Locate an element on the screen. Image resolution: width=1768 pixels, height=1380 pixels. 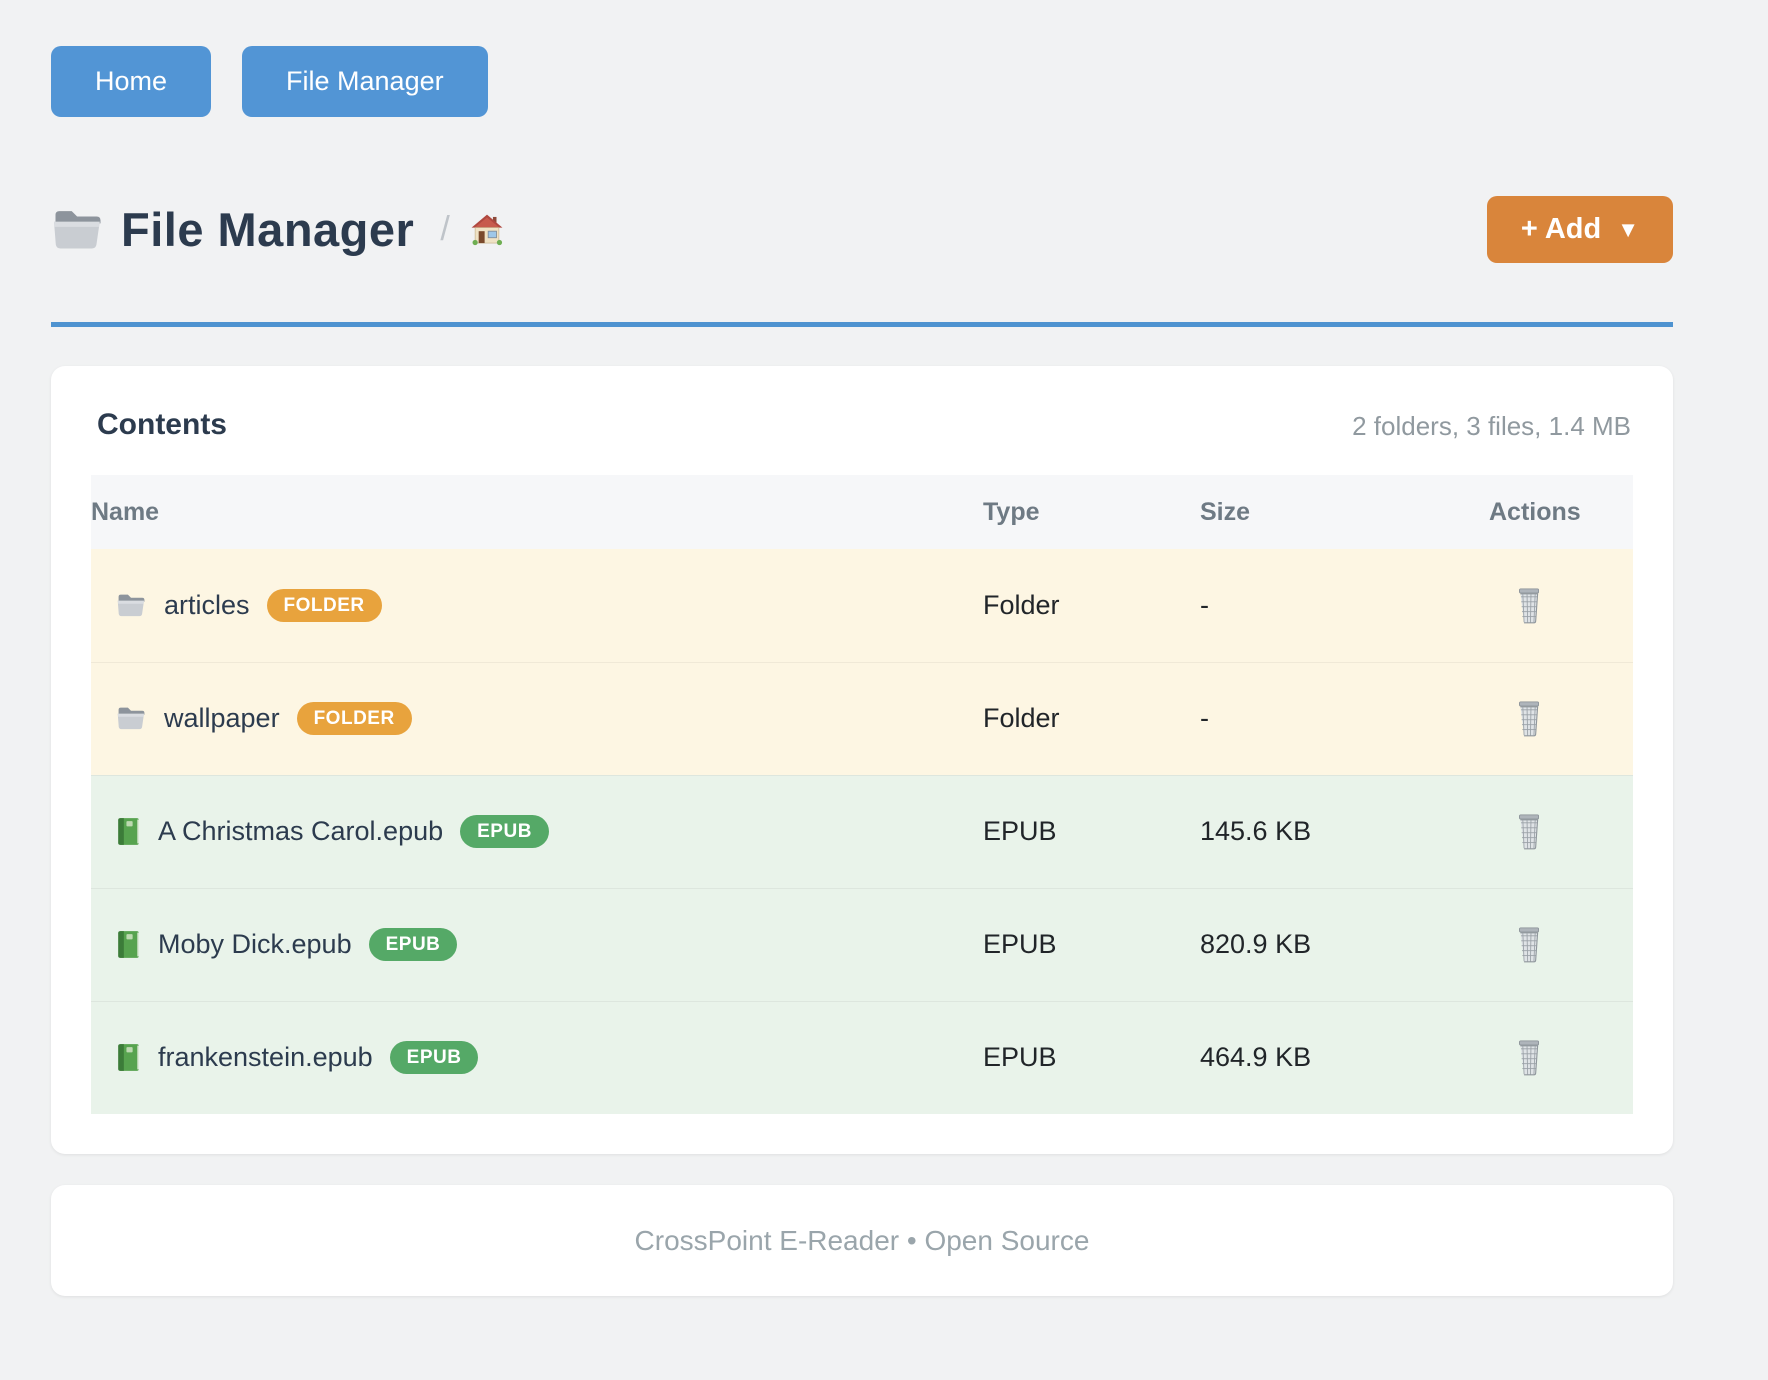
table-row: wallpaper FOLDER Folder - is located at coordinates (862, 718).